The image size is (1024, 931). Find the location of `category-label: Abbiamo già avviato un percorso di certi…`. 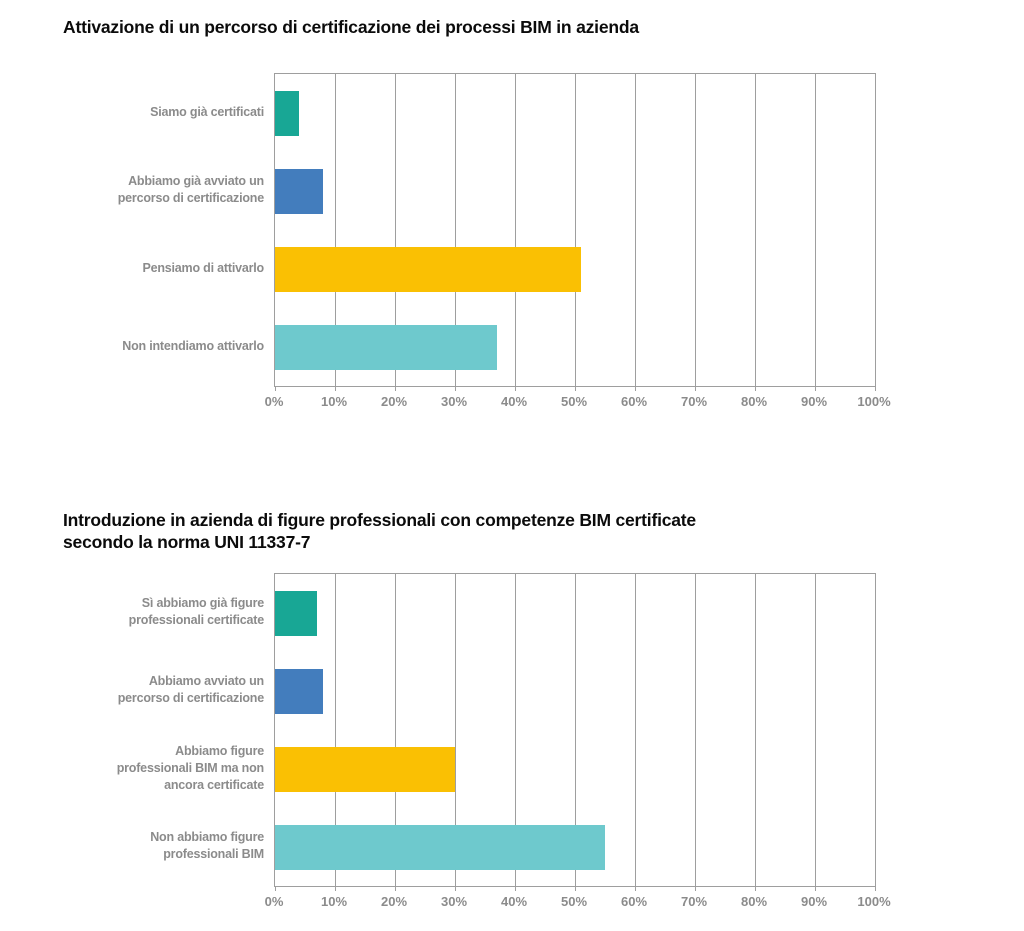

category-label: Abbiamo già avviato un percorso di certi… is located at coordinates (190, 189).